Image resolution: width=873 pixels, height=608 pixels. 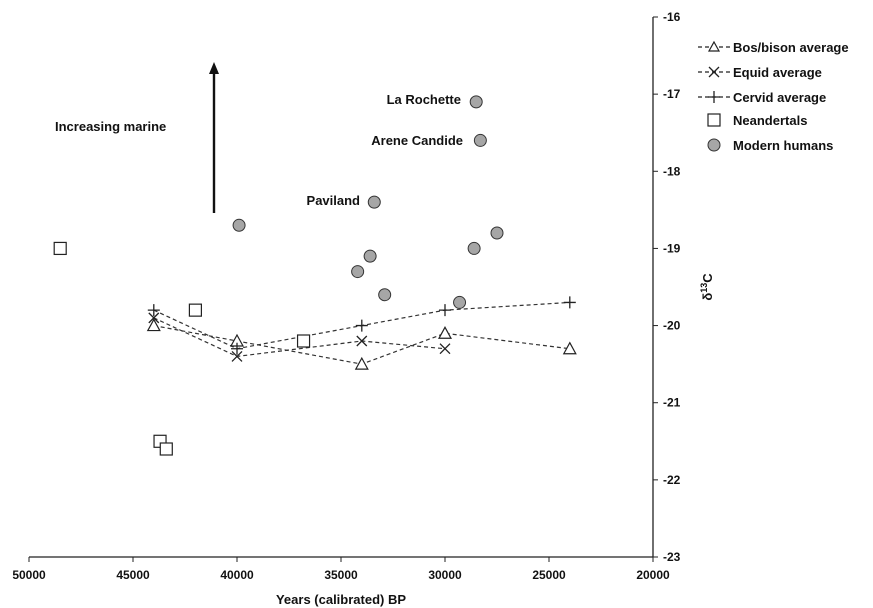 What do you see at coordinates (672, 557) in the screenshot?
I see `y-tick-label: -23` at bounding box center [672, 557].